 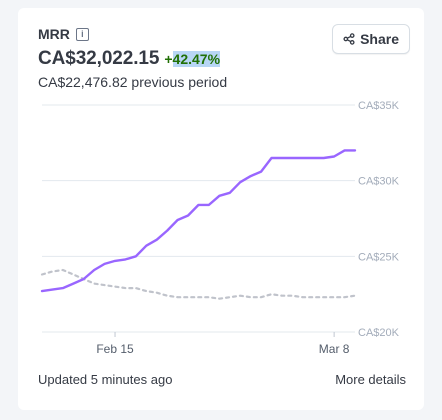 I want to click on previous-period-series-line, so click(x=198, y=284).